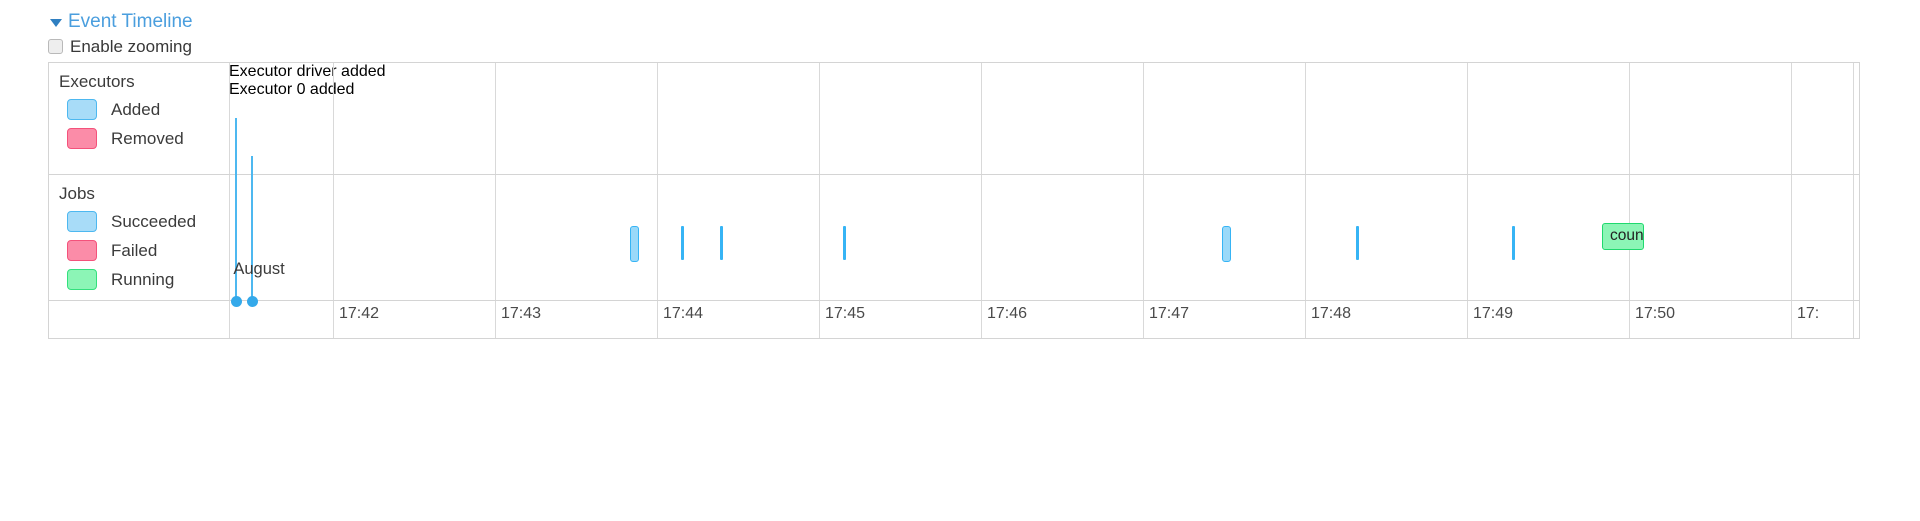 This screenshot has width=1920, height=521. I want to click on legend-item-succeeded: Succeeded, so click(148, 221).